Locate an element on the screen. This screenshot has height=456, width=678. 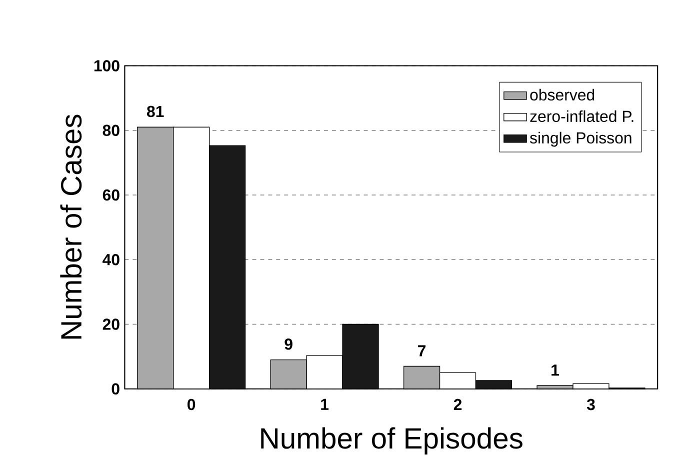
y-tick-label: 0 is located at coordinates (116, 388).